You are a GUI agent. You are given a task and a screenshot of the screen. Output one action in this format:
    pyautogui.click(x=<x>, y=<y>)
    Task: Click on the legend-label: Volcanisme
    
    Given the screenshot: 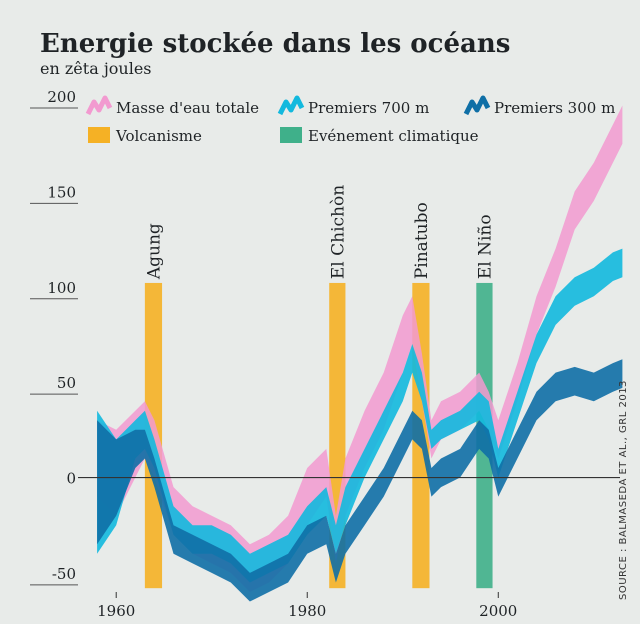 What is the action you would take?
    pyautogui.click(x=158, y=136)
    